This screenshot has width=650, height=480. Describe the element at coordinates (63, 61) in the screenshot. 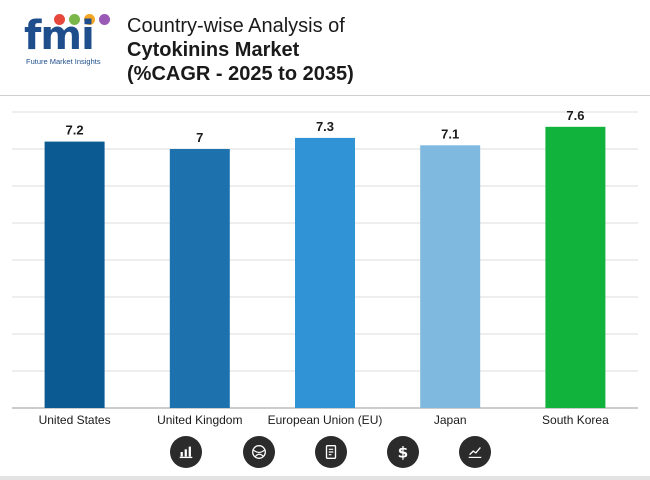

I see `logo-subtitle: Future Market Insights` at that location.